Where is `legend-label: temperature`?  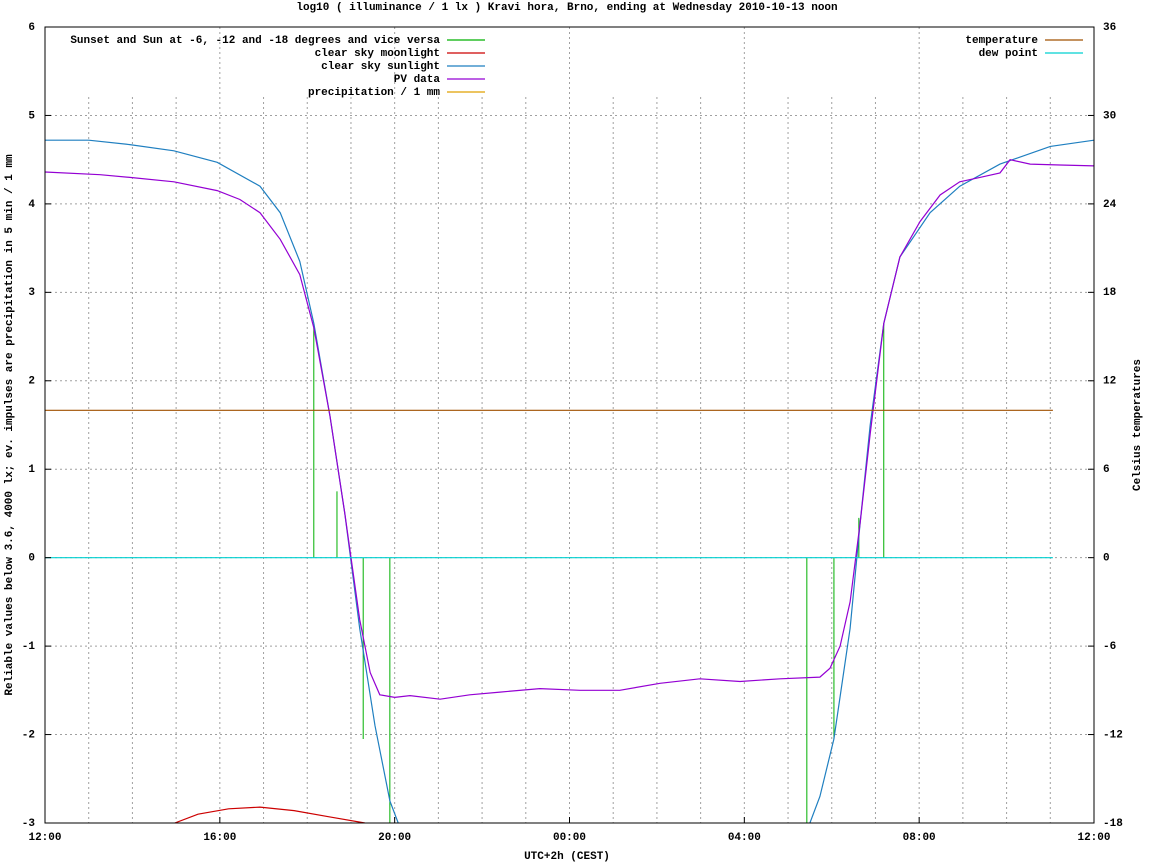 legend-label: temperature is located at coordinates (1001, 41).